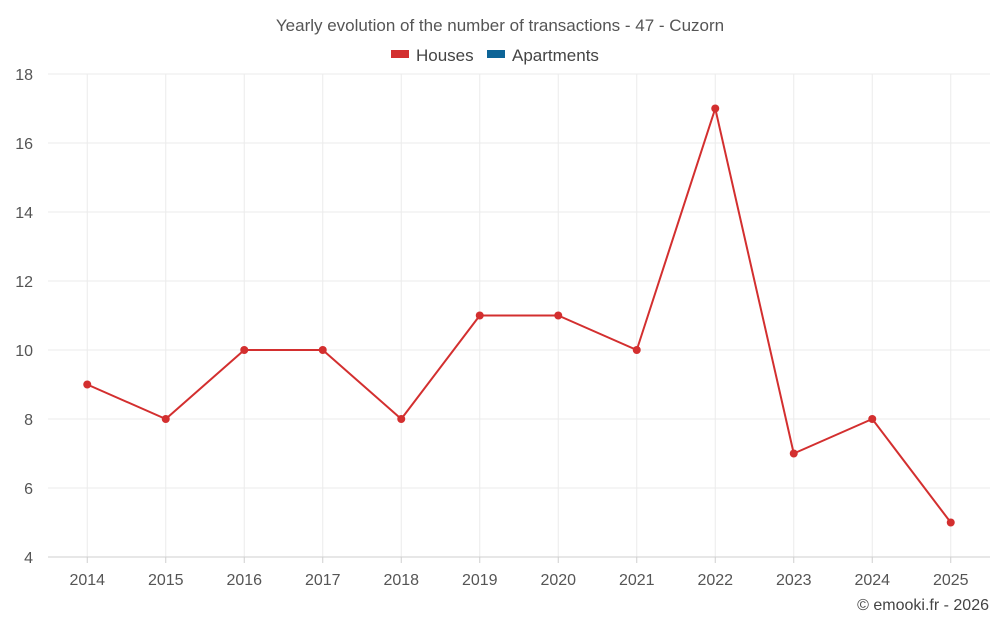 The width and height of the screenshot is (1000, 625). What do you see at coordinates (28, 489) in the screenshot?
I see `y-tick-label: 6` at bounding box center [28, 489].